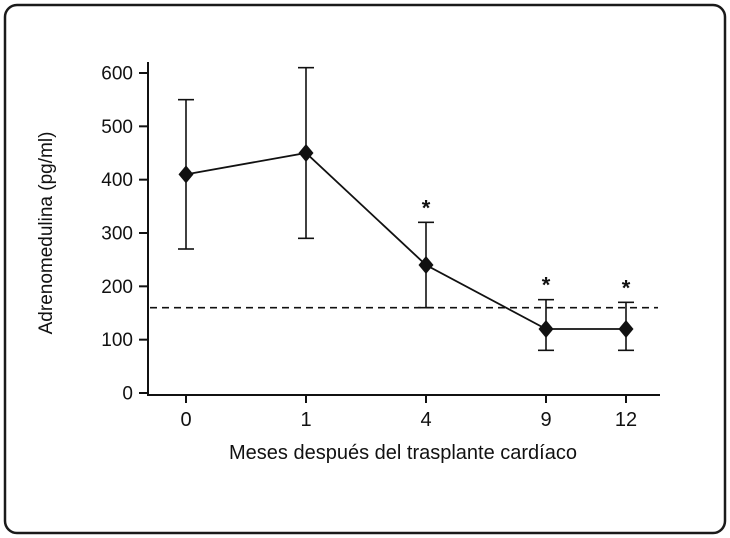 The height and width of the screenshot is (538, 730). What do you see at coordinates (305, 420) in the screenshot?
I see `x-tick-label: 1` at bounding box center [305, 420].